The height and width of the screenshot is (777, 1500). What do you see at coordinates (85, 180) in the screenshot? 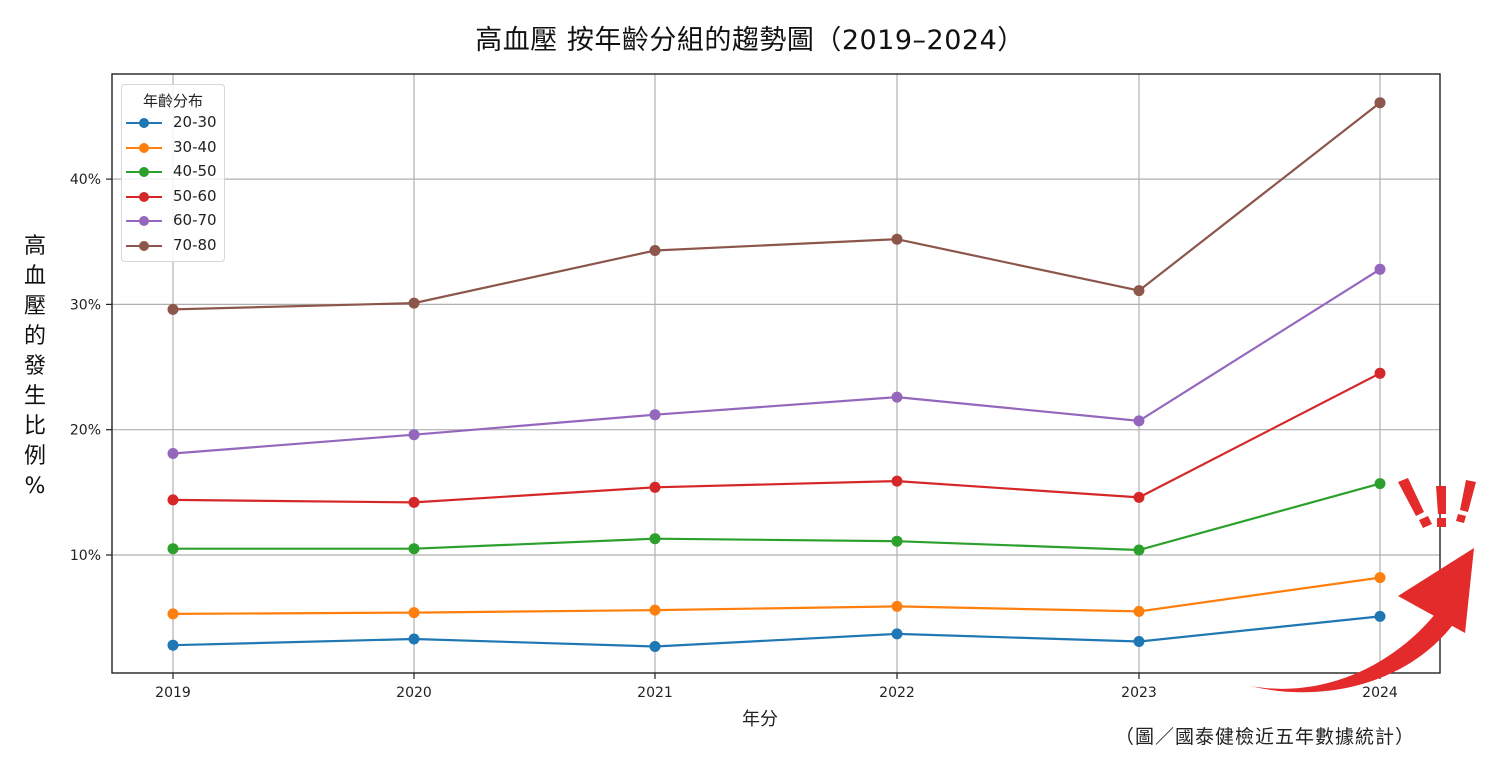
I see `y-tick-label: 40%` at bounding box center [85, 180].